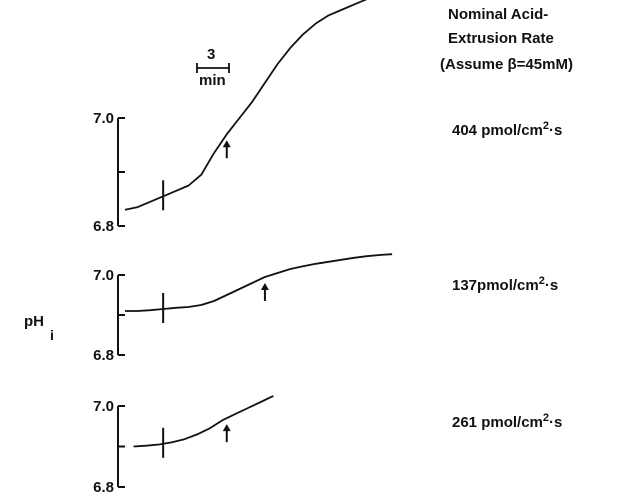 This screenshot has height=504, width=644. I want to click on rate-3-sup: 2, so click(545, 418).